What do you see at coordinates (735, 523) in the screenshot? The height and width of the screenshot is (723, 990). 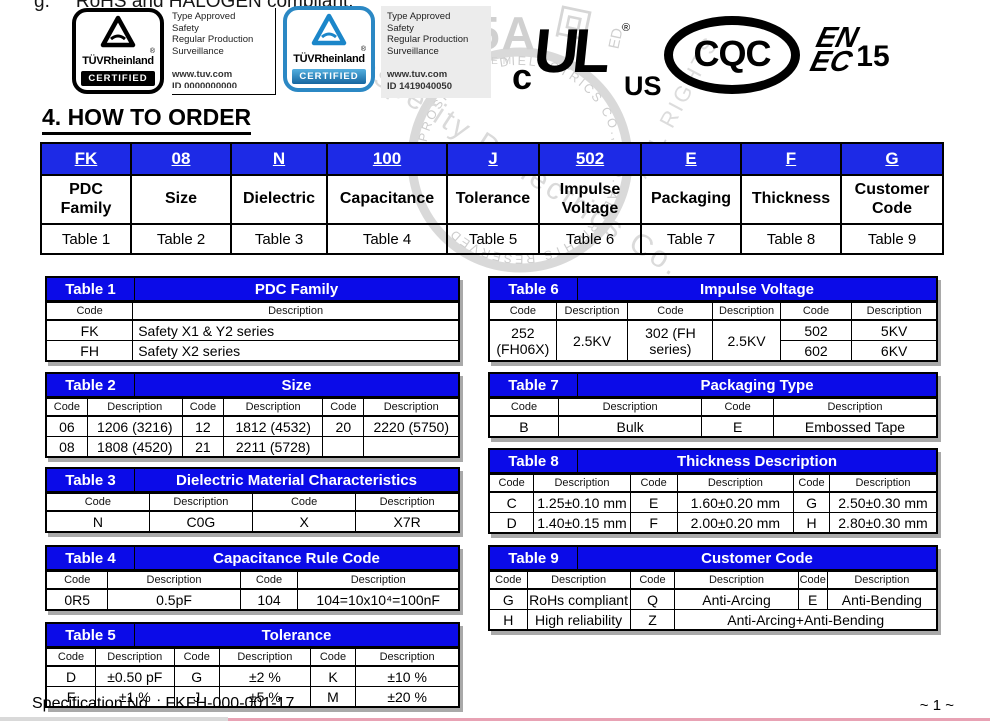 I see `desc-cell: 2.00±0.20 mm` at bounding box center [735, 523].